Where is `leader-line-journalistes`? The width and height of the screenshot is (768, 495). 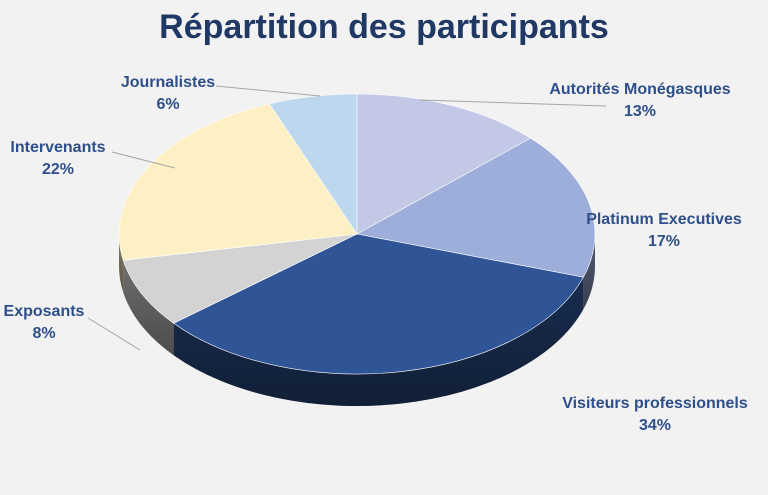
leader-line-journalistes is located at coordinates (268, 91).